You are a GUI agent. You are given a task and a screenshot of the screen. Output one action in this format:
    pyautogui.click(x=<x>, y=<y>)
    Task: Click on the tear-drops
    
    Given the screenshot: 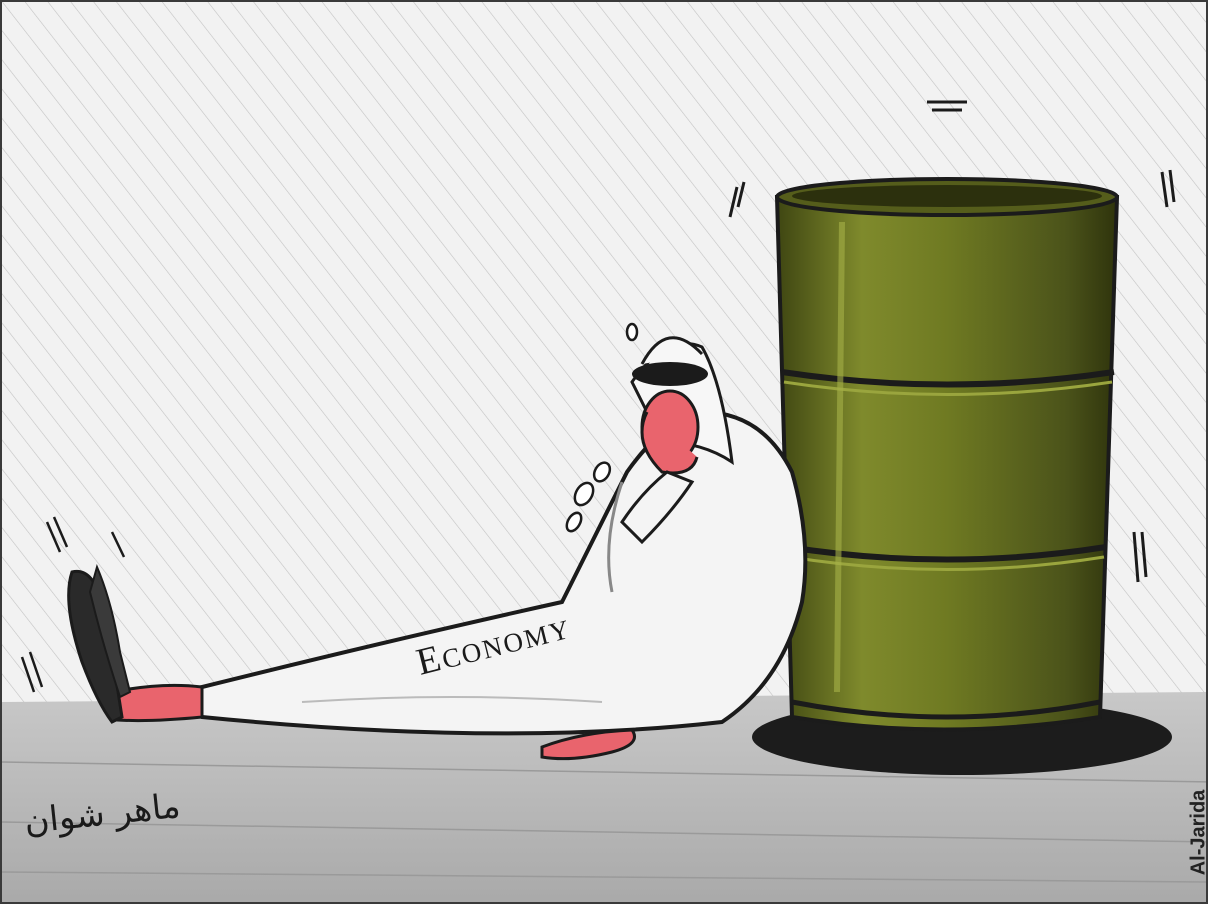 What is the action you would take?
    pyautogui.click(x=602, y=427)
    